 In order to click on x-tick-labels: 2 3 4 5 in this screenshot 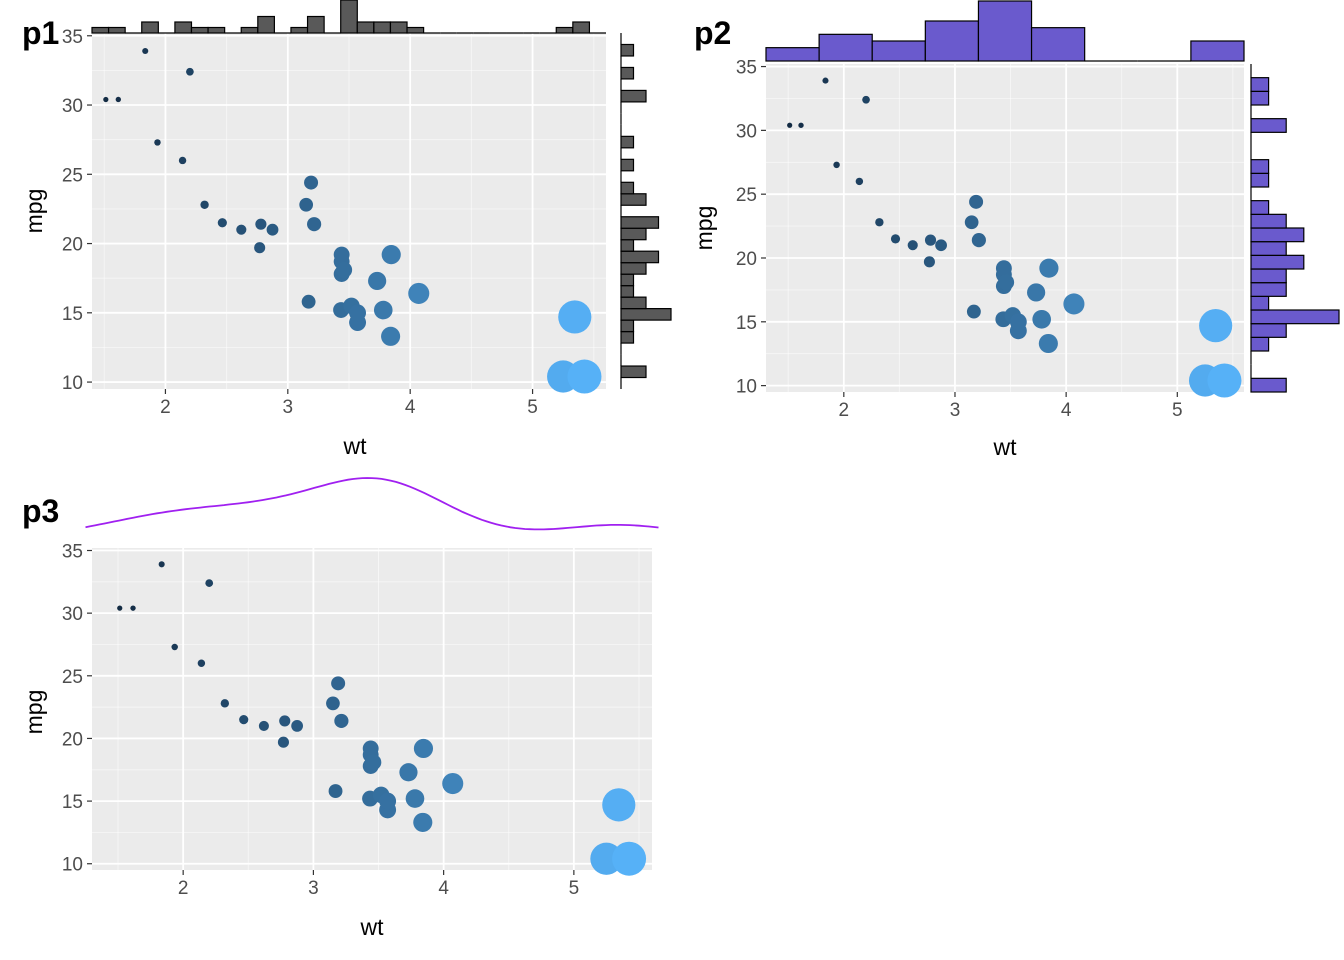, I will do `click(1011, 406)`.